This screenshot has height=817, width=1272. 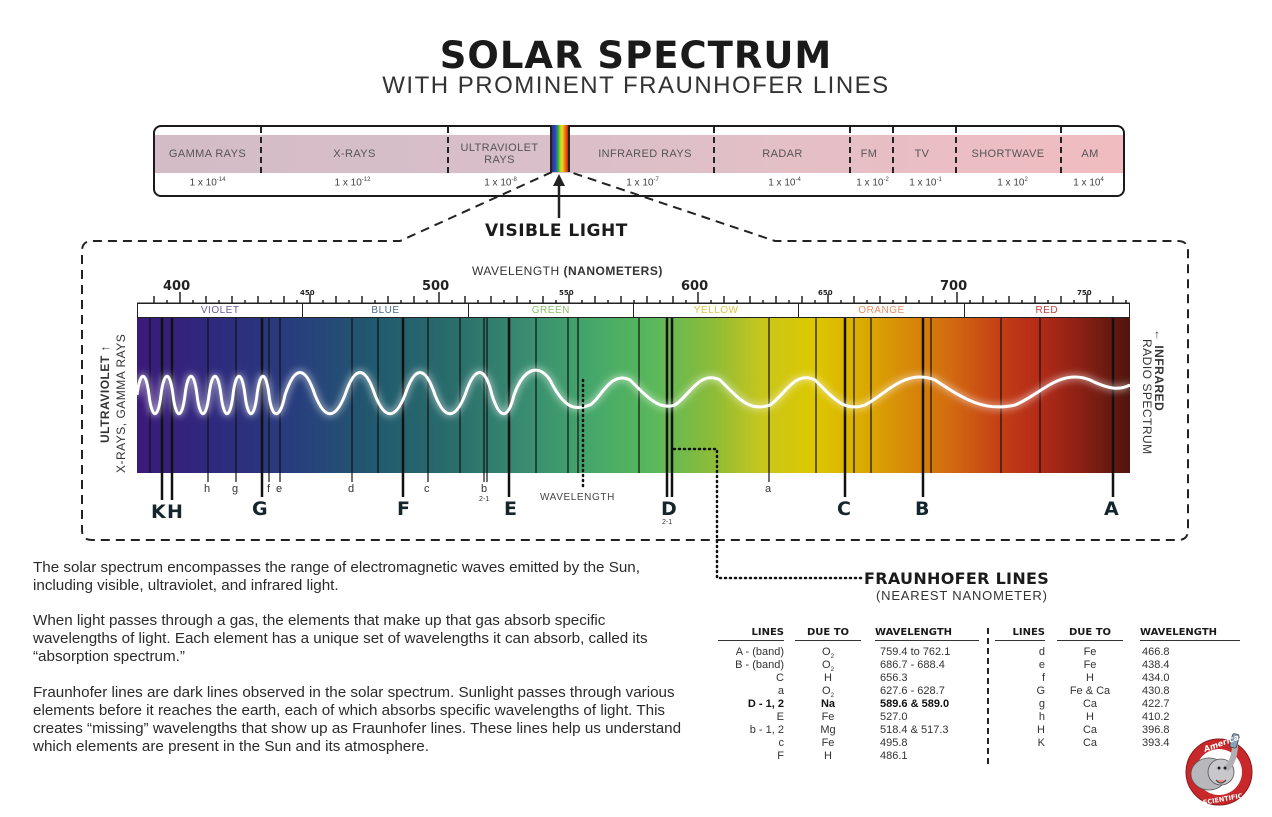 What do you see at coordinates (1156, 665) in the screenshot?
I see `row-wavelength: 438.4` at bounding box center [1156, 665].